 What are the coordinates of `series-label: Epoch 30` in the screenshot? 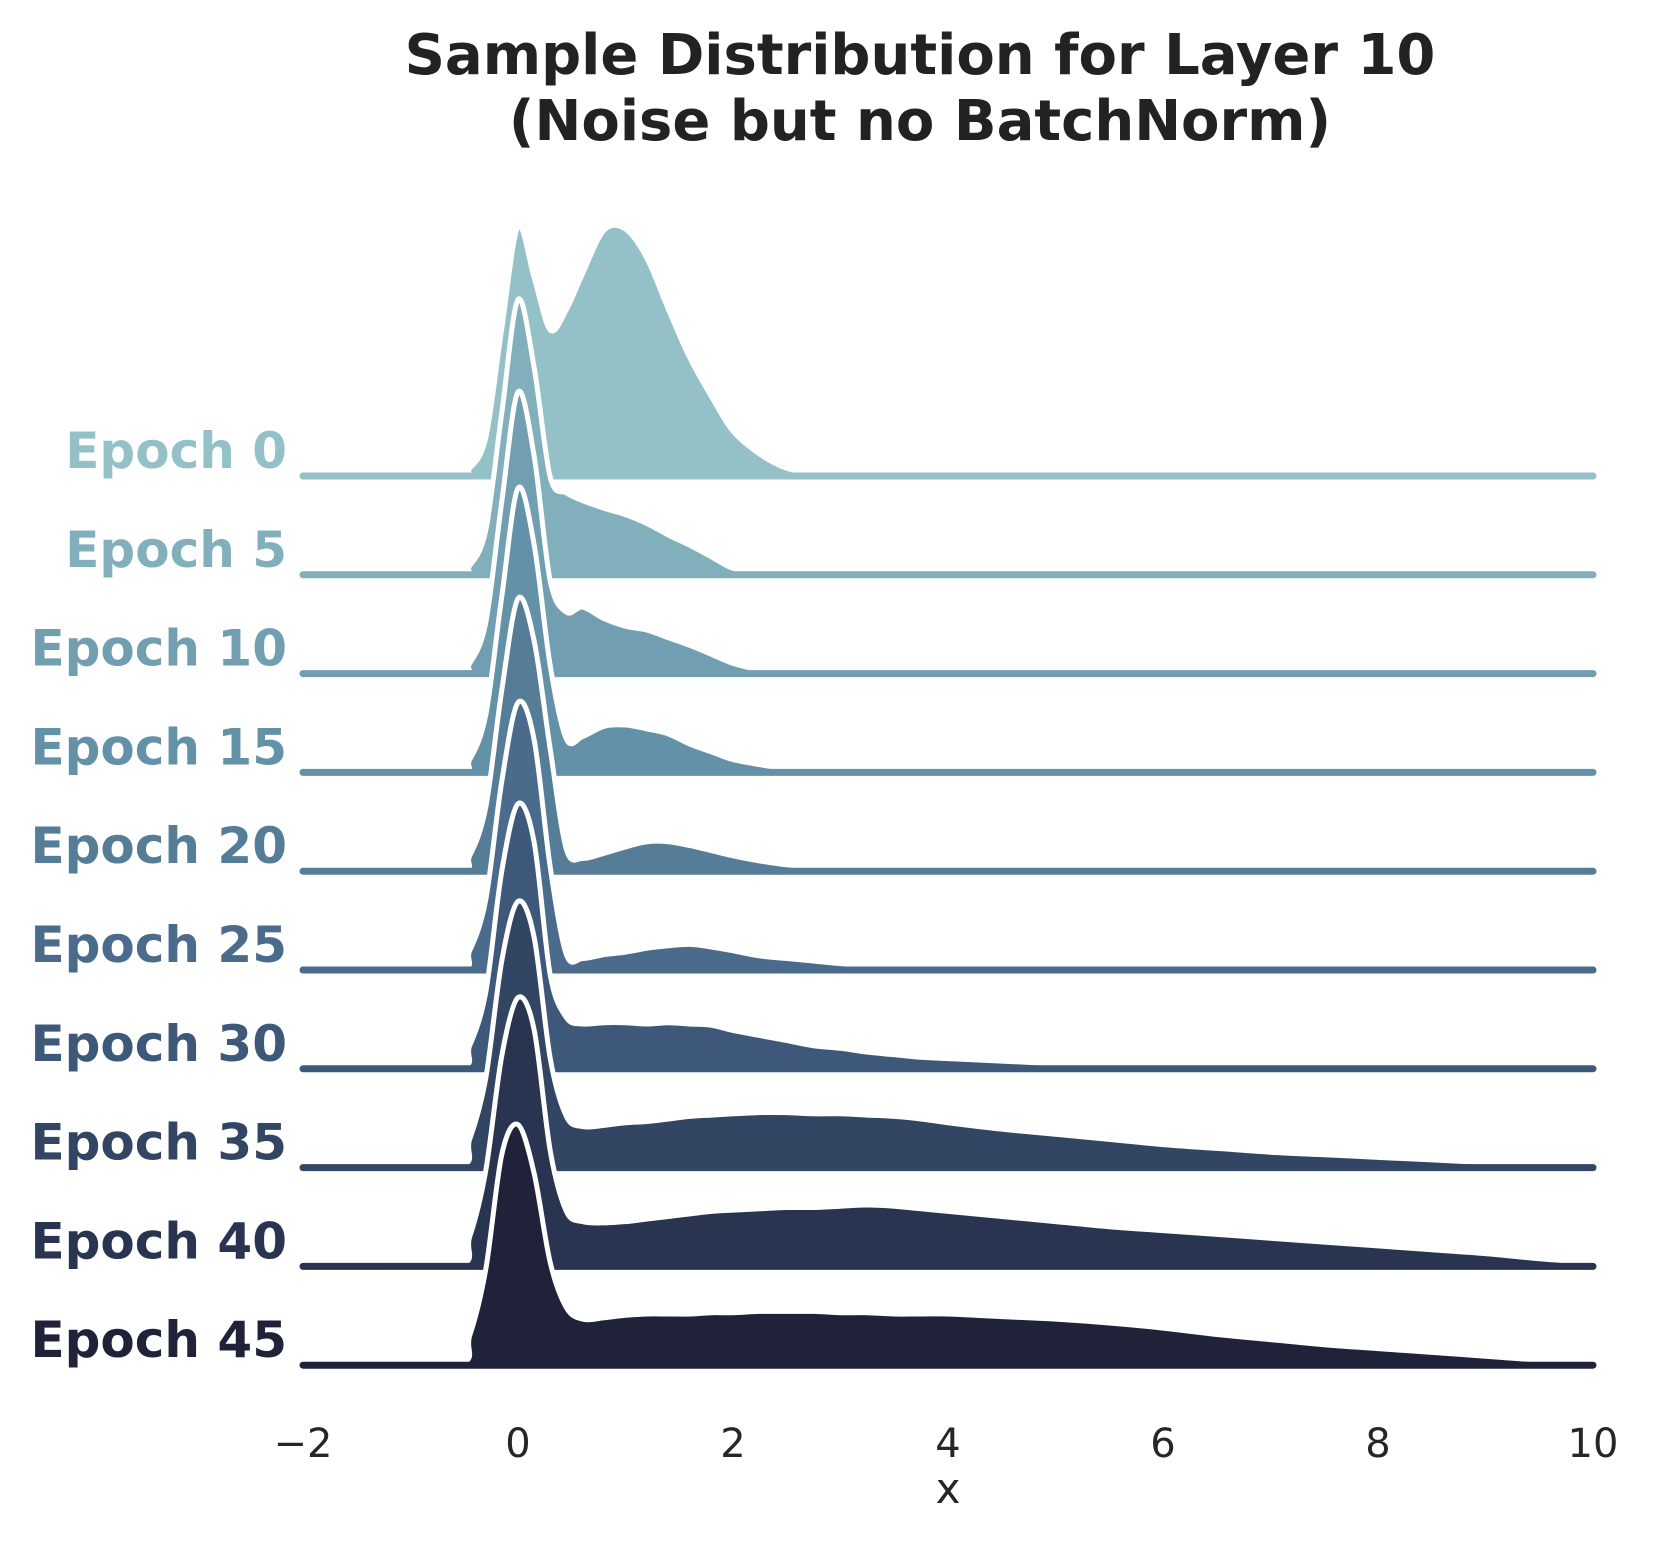 It's located at (158, 1044).